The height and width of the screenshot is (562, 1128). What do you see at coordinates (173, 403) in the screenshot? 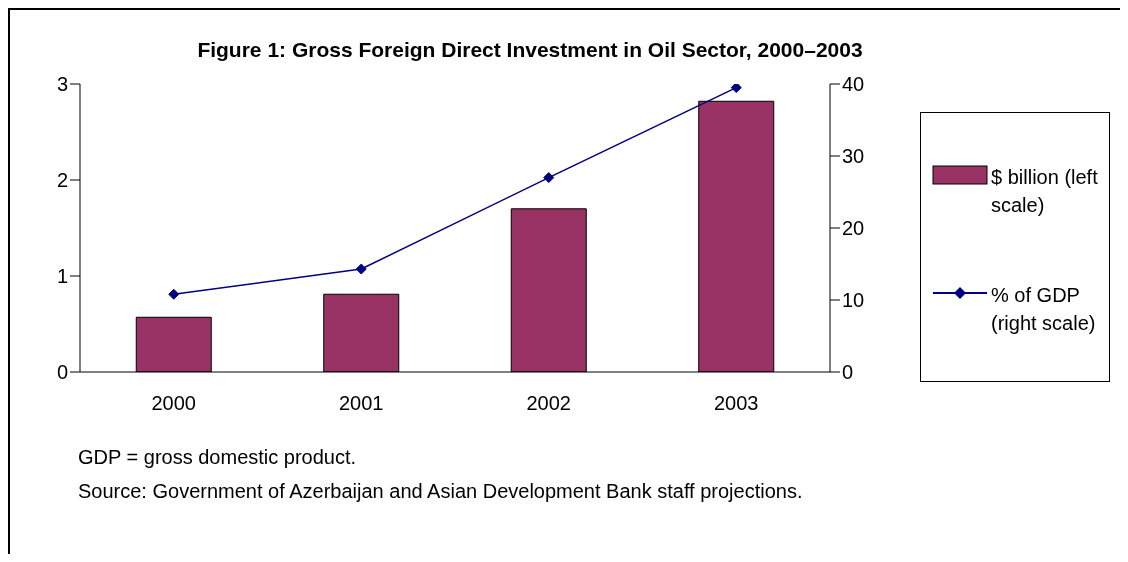
I see `x-tick-label: 2000` at bounding box center [173, 403].